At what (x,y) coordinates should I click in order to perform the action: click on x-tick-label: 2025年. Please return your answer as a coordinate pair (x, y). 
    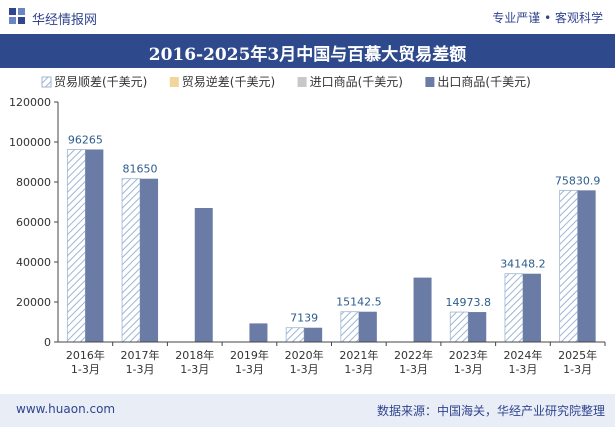
    Looking at the image, I should click on (577, 355).